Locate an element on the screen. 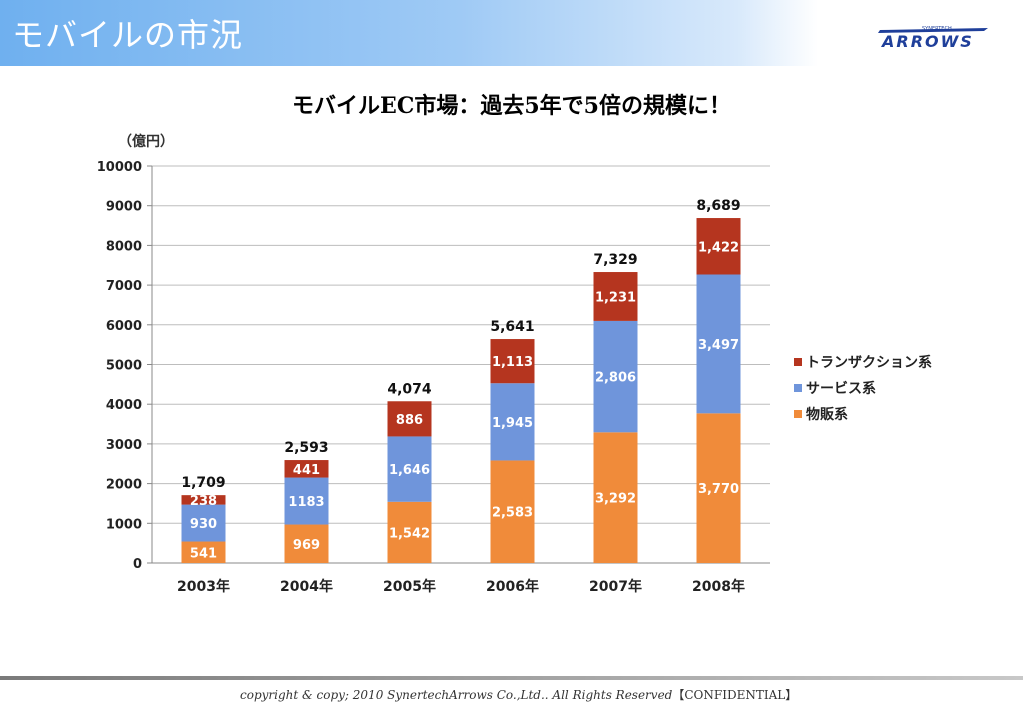  x-tick-label: 2007年 is located at coordinates (615, 586).